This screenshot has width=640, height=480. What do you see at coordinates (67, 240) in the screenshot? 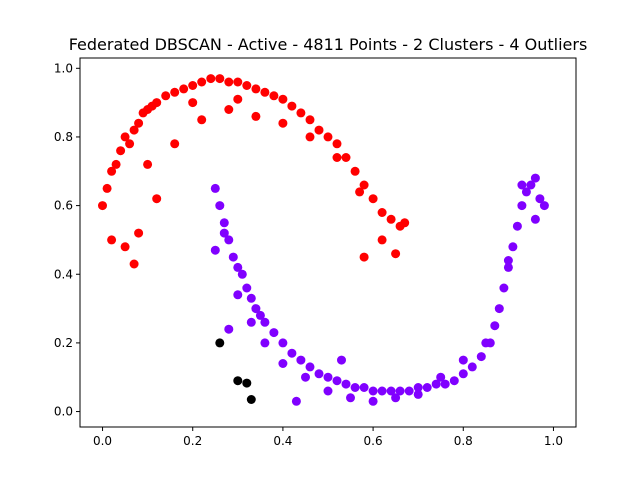
I see `y-axis: 0.0 0.2 0.4 0.6 0.8 1.0` at bounding box center [67, 240].